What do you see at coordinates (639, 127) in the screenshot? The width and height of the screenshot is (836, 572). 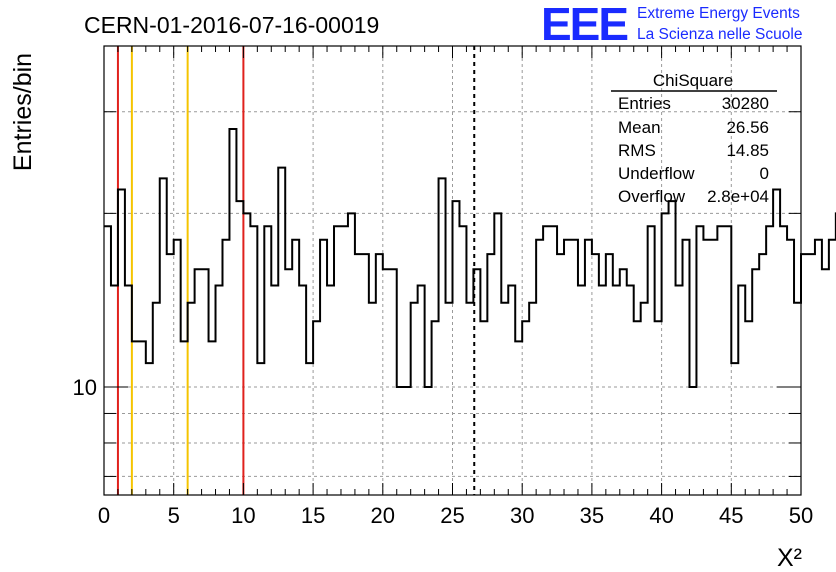 I see `stats-label-mean: Mean` at bounding box center [639, 127].